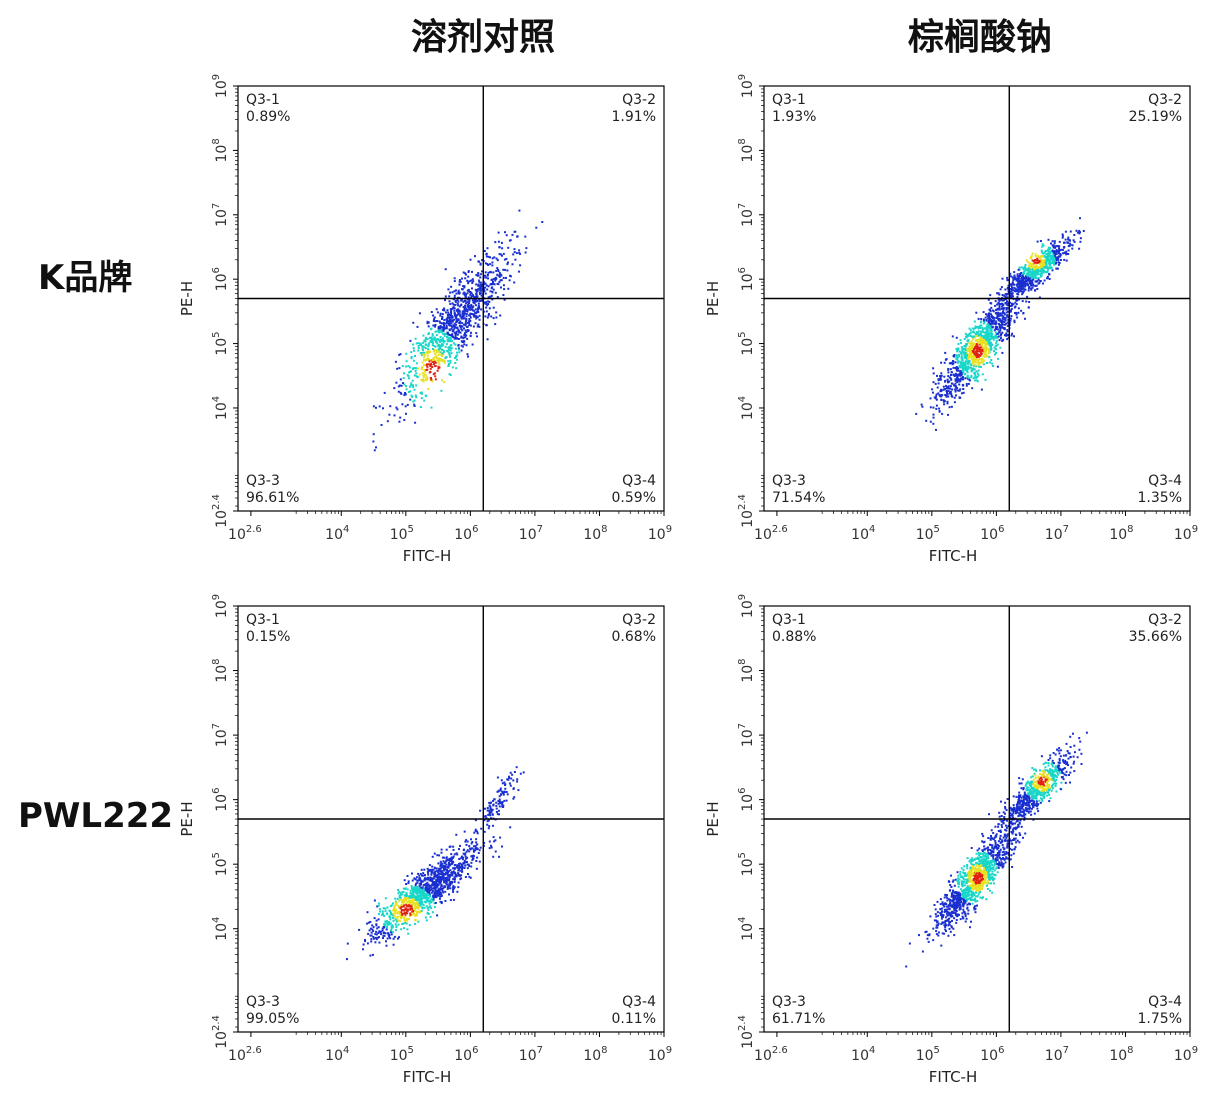 The width and height of the screenshot is (1213, 1099). Describe the element at coordinates (272, 1019) in the screenshot. I see `quadrant-percent: 99.05%` at that location.